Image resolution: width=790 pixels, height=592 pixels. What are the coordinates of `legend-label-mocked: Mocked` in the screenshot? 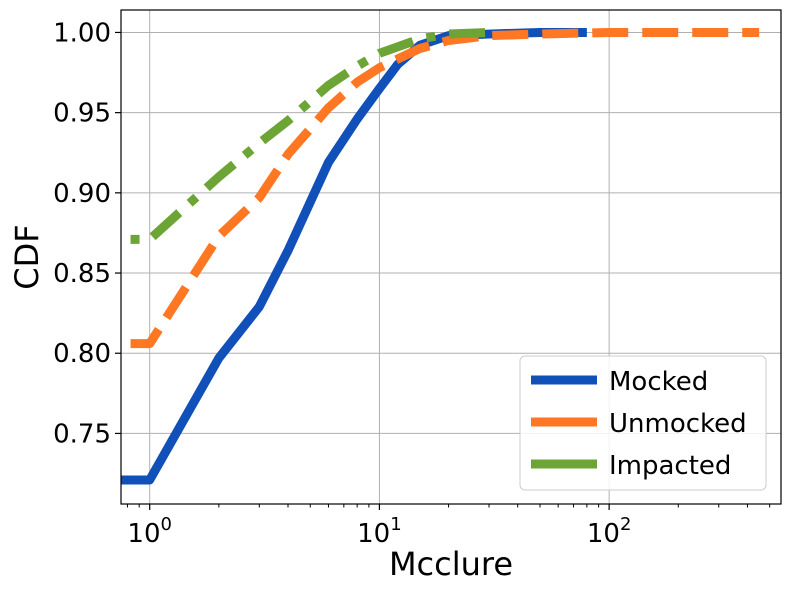 It's located at (658, 382).